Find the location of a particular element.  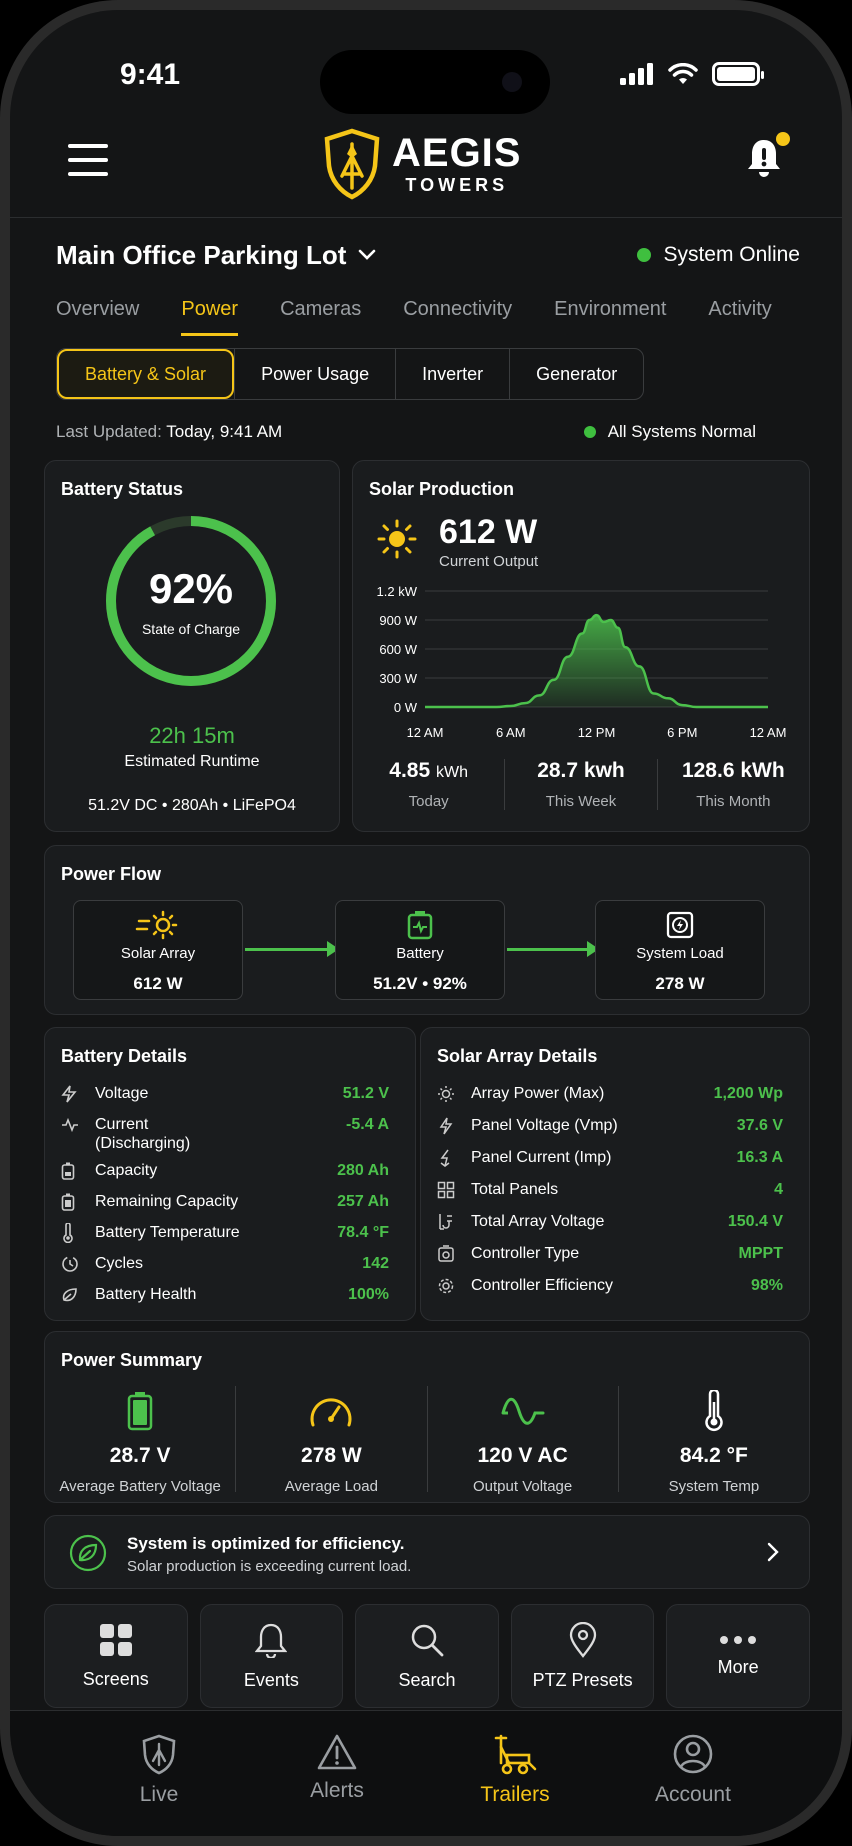

runtime-label: Estimated Runtime is located at coordinates (192, 761).